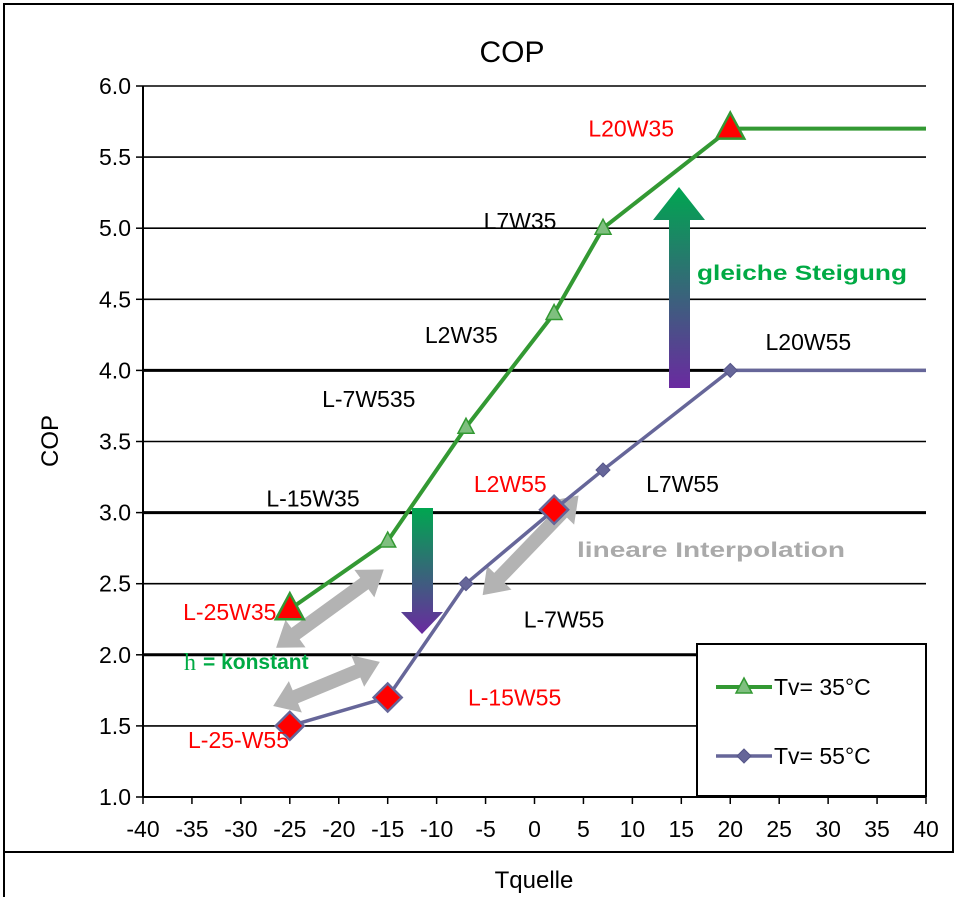 This screenshot has height=897, width=957. What do you see at coordinates (115, 370) in the screenshot?
I see `y-tick-label: 4.0` at bounding box center [115, 370].